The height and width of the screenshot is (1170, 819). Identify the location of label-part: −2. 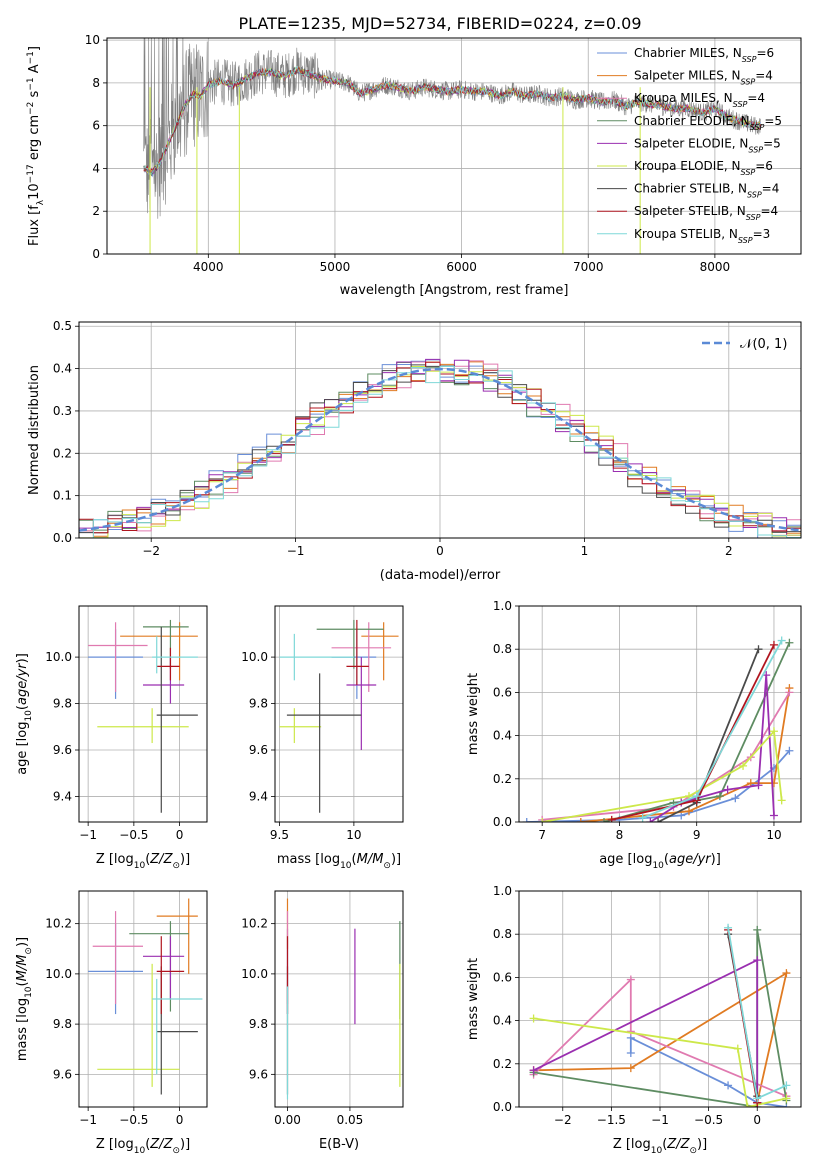
(31, 108).